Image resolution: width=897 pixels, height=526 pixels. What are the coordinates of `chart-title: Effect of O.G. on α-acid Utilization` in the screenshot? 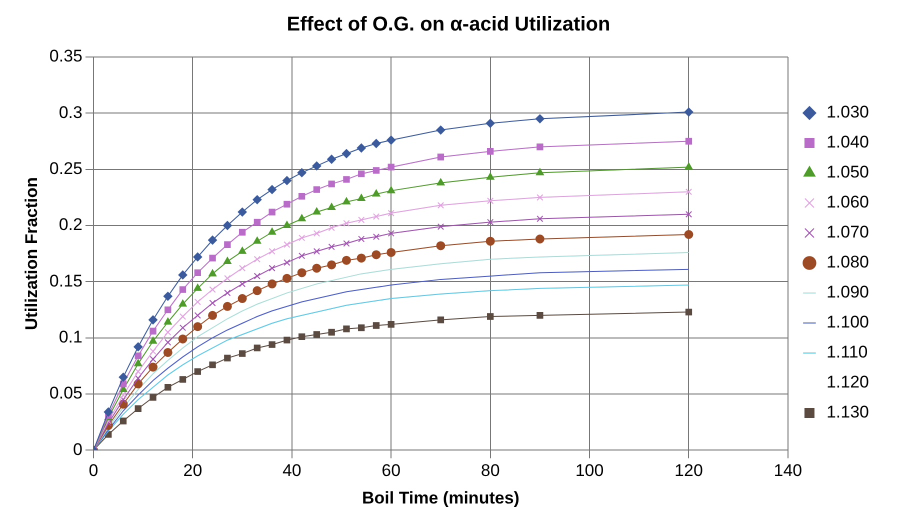 It's located at (448, 25).